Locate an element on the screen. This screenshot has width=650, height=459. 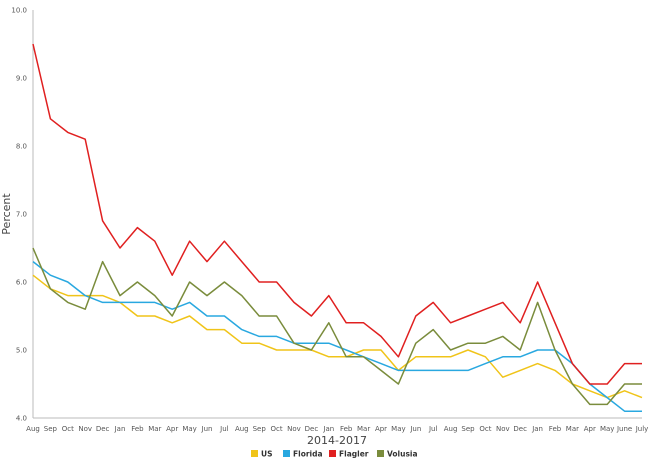
y-tick-label: 10.0 is located at coordinates (19, 11).